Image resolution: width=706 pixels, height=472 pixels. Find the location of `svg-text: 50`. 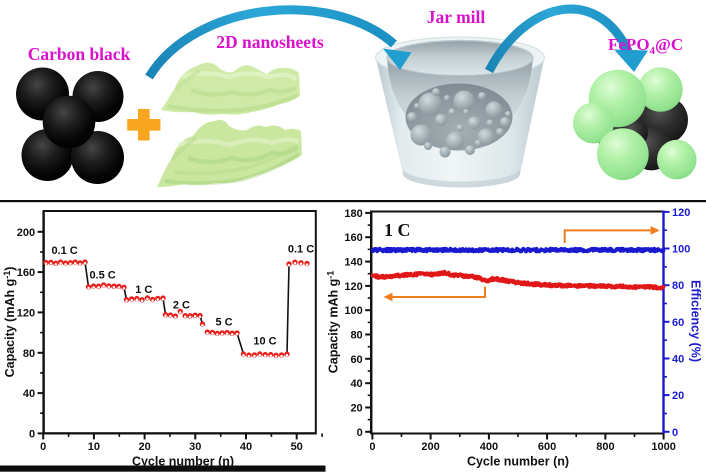

svg-text: 50 is located at coordinates (297, 447).